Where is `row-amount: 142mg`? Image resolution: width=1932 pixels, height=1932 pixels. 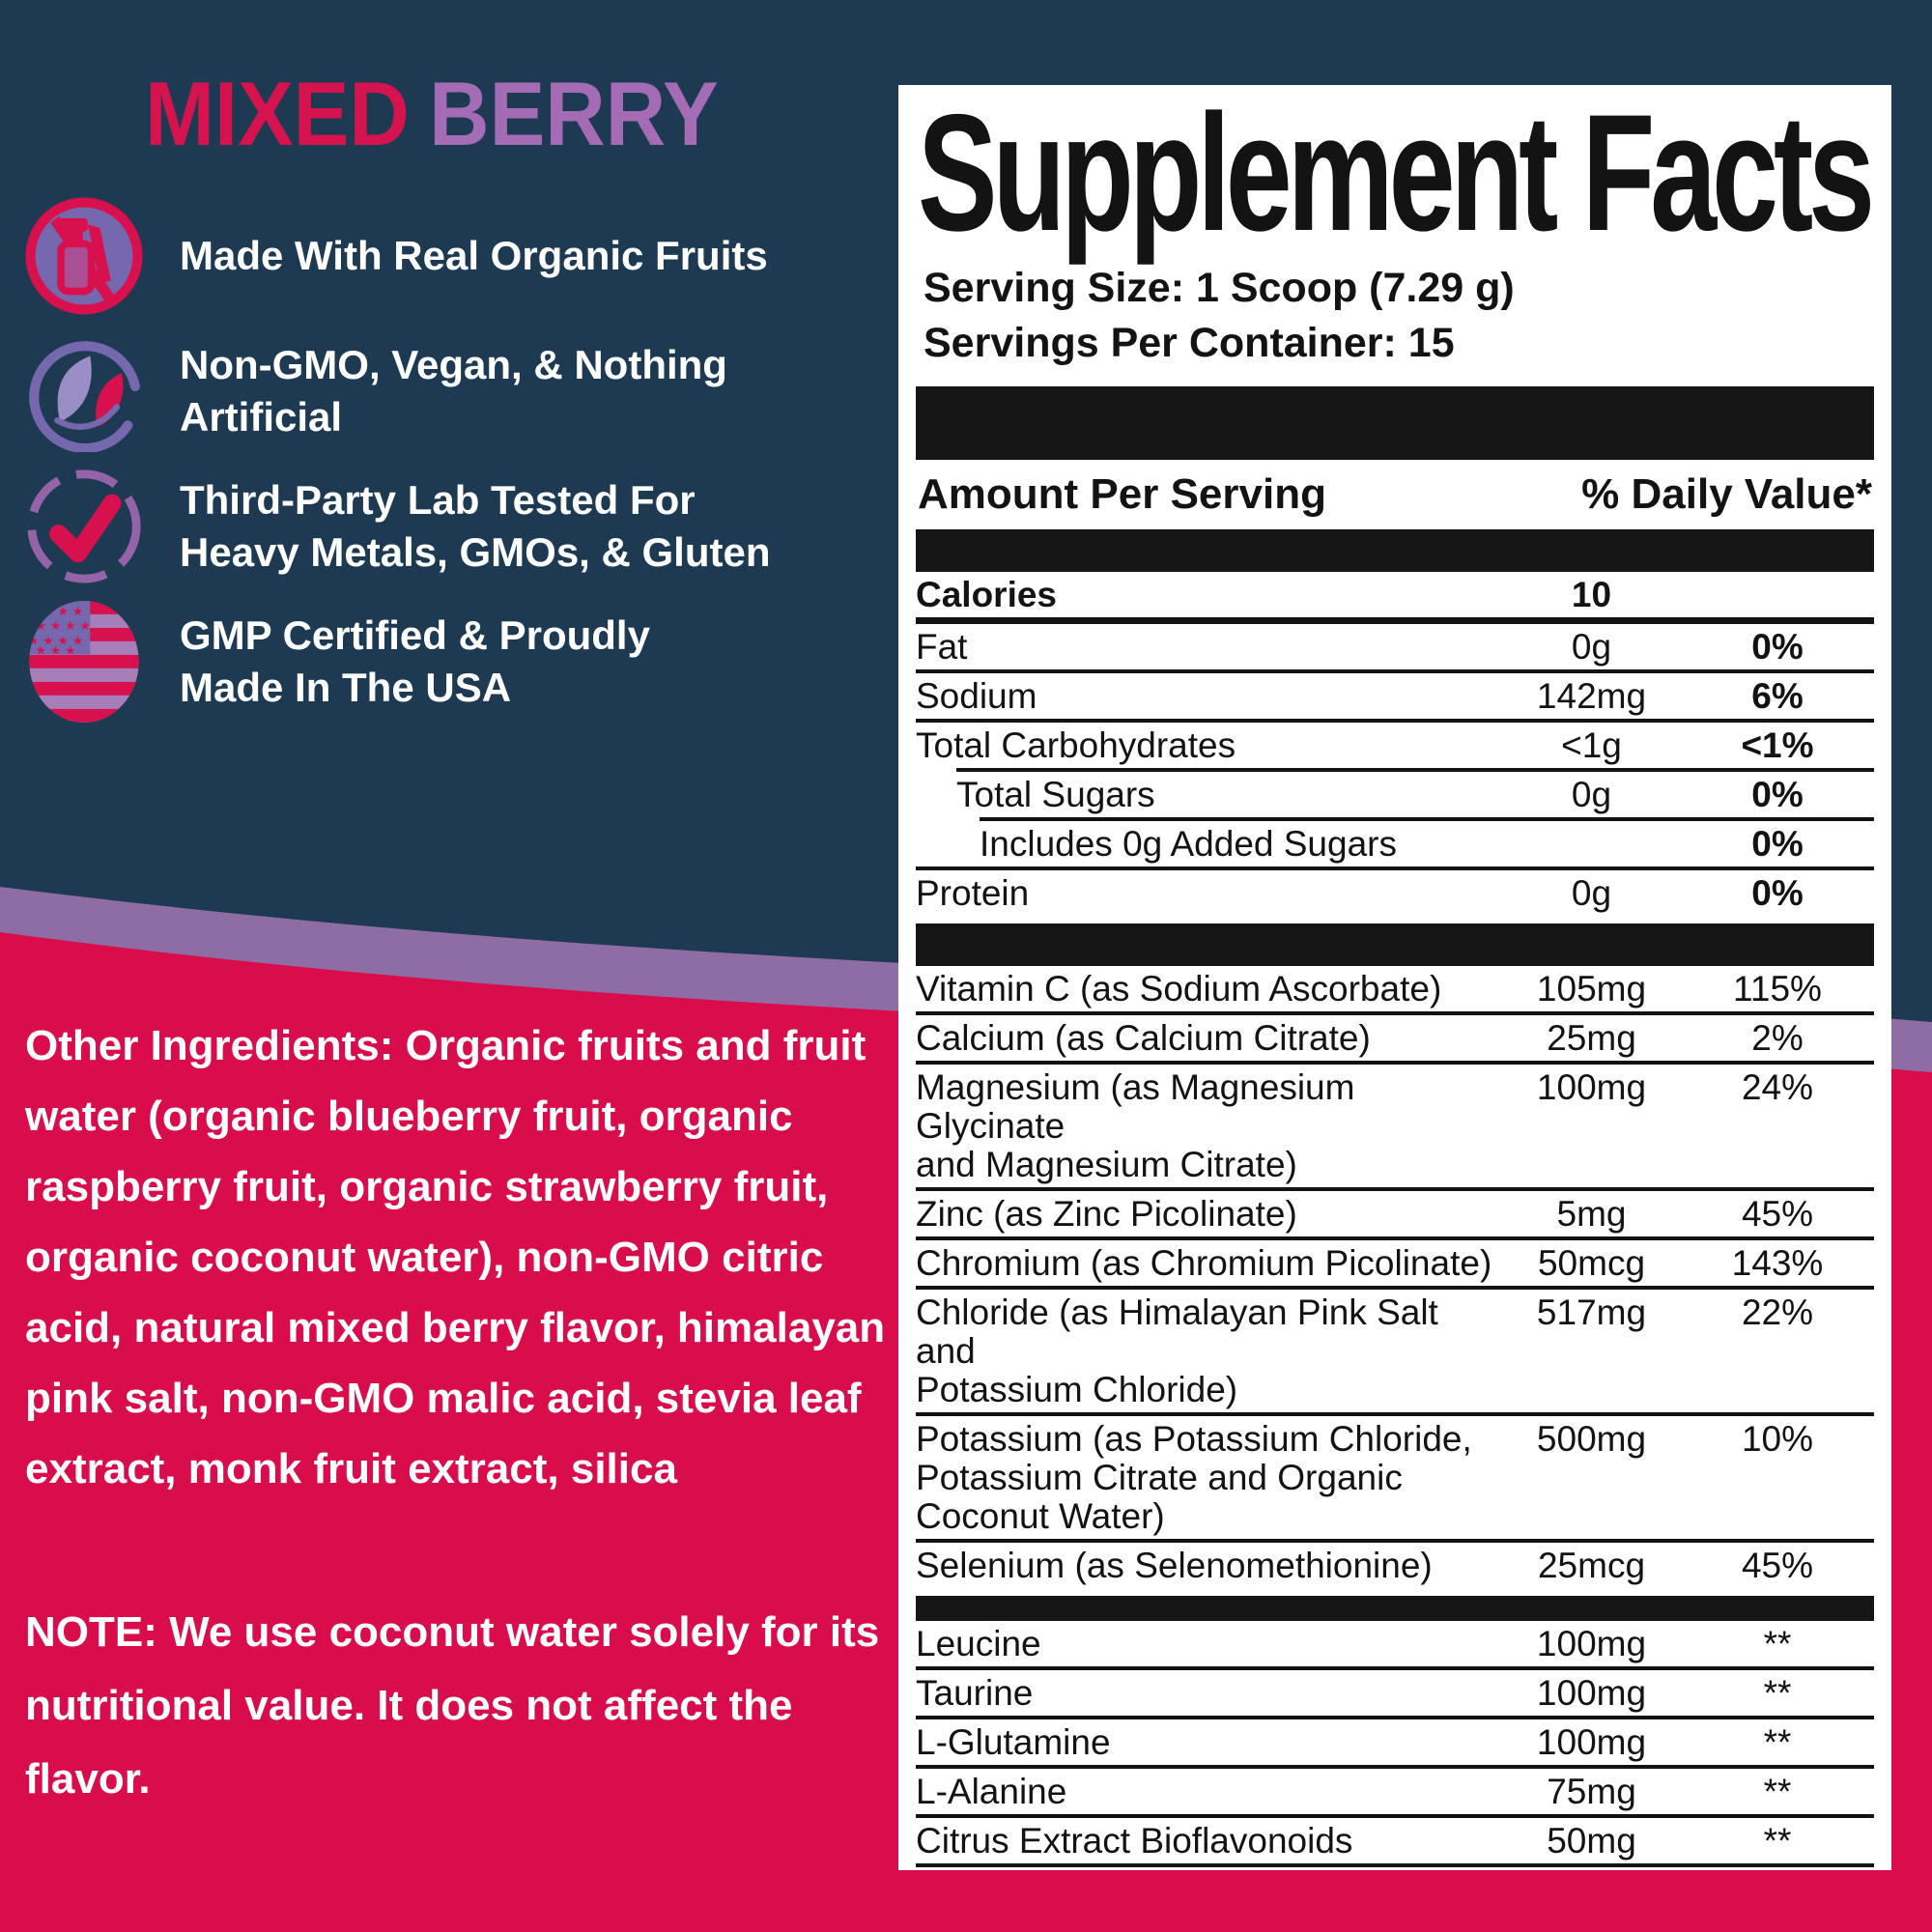 row-amount: 142mg is located at coordinates (1591, 696).